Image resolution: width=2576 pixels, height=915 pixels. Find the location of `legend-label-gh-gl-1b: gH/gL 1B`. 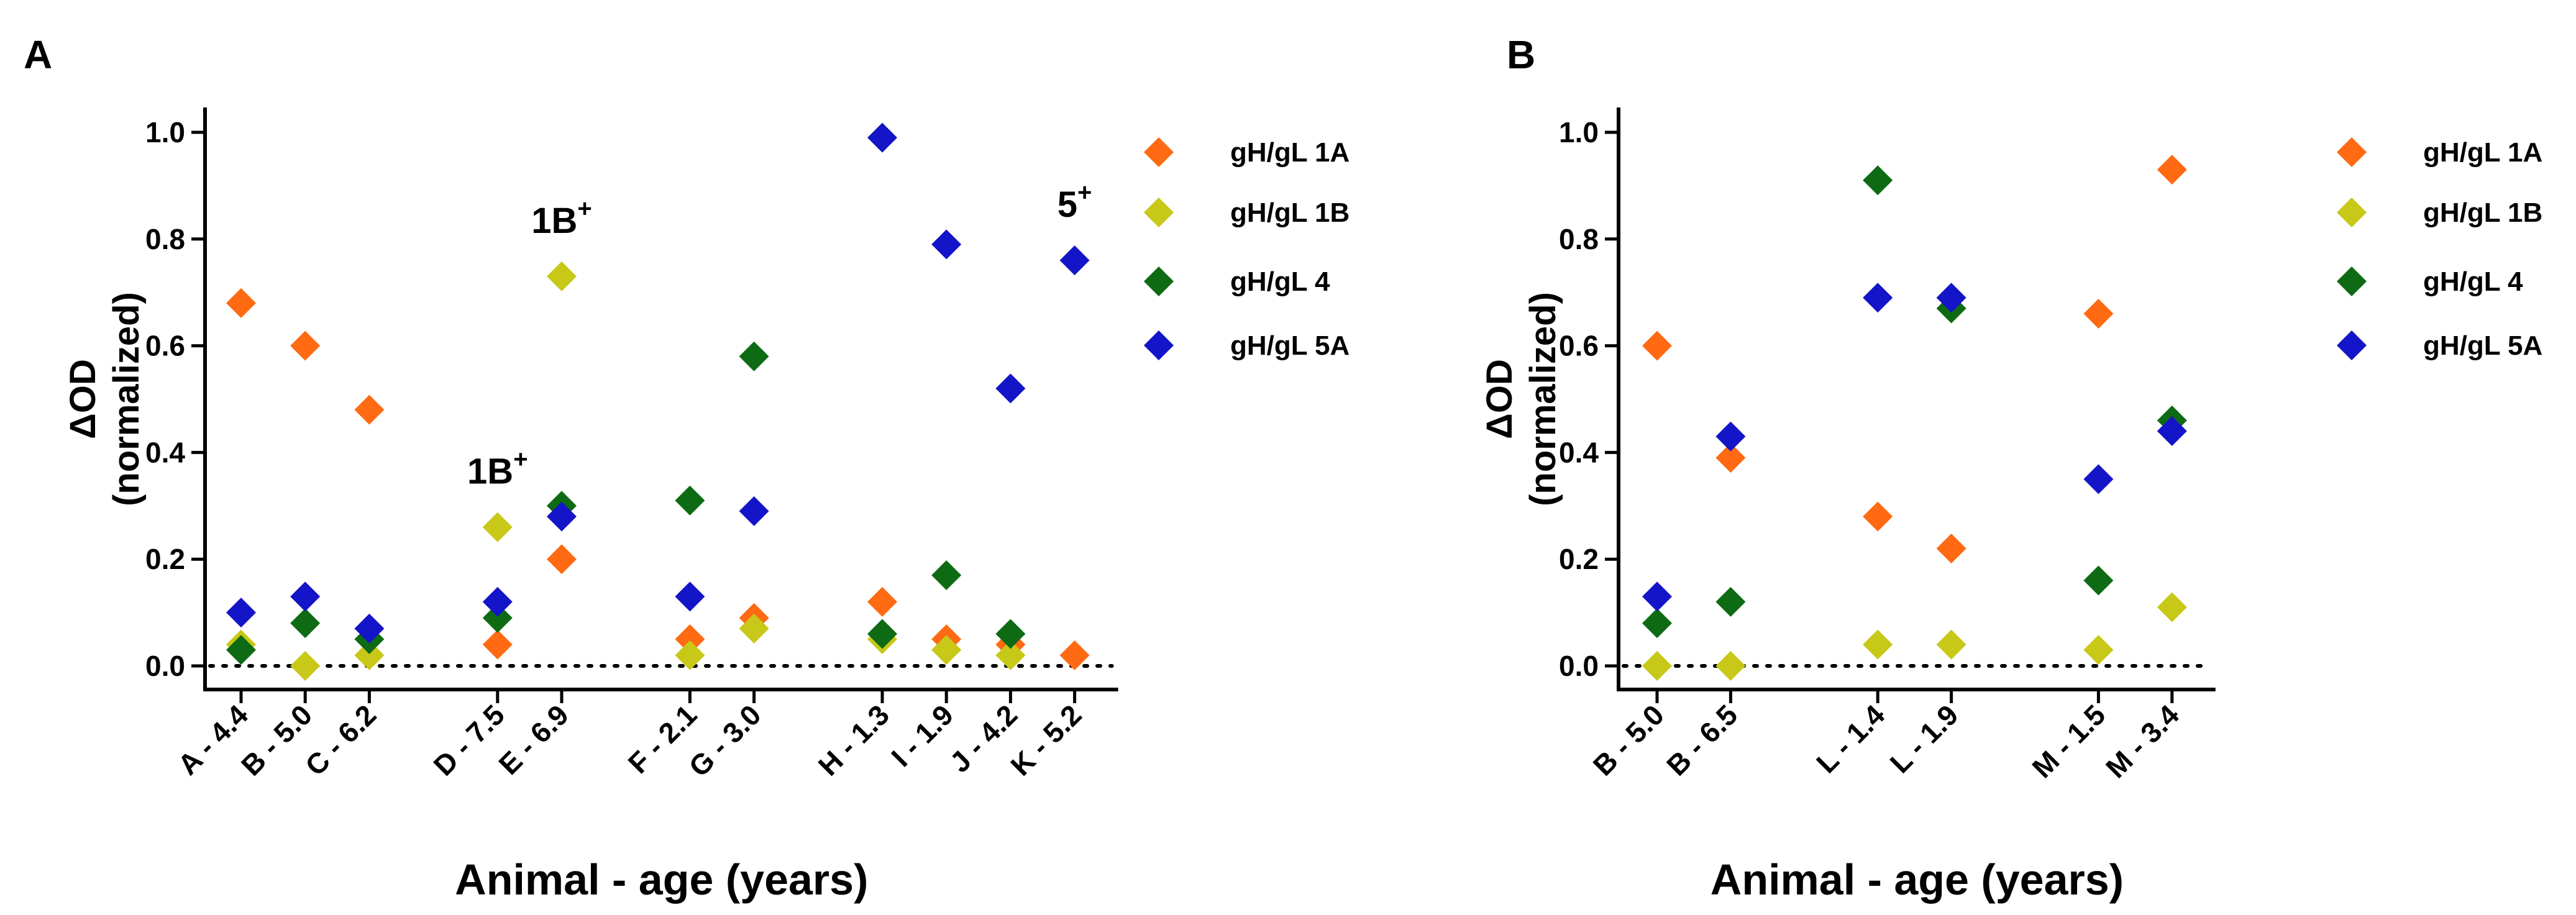

legend-label-gh-gl-1b: gH/gL 1B is located at coordinates (2482, 213).